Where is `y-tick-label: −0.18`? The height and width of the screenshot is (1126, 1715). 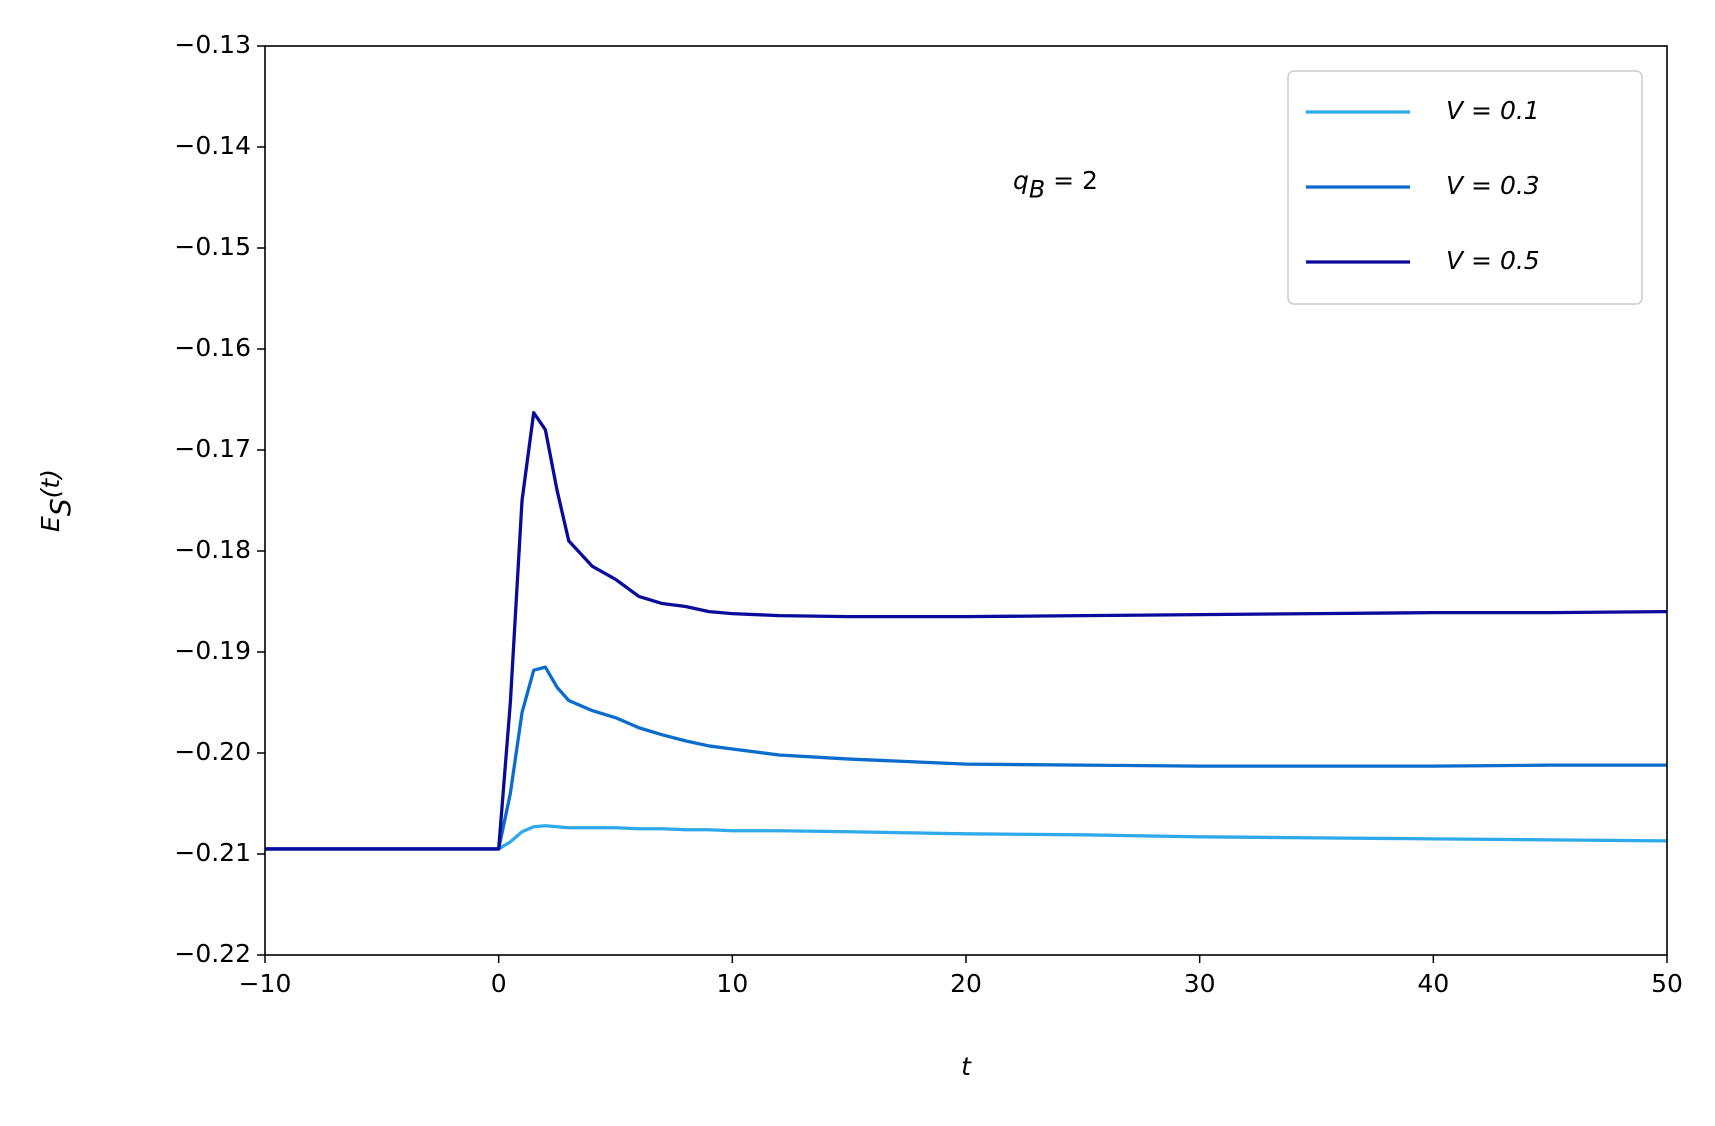 y-tick-label: −0.18 is located at coordinates (212, 549).